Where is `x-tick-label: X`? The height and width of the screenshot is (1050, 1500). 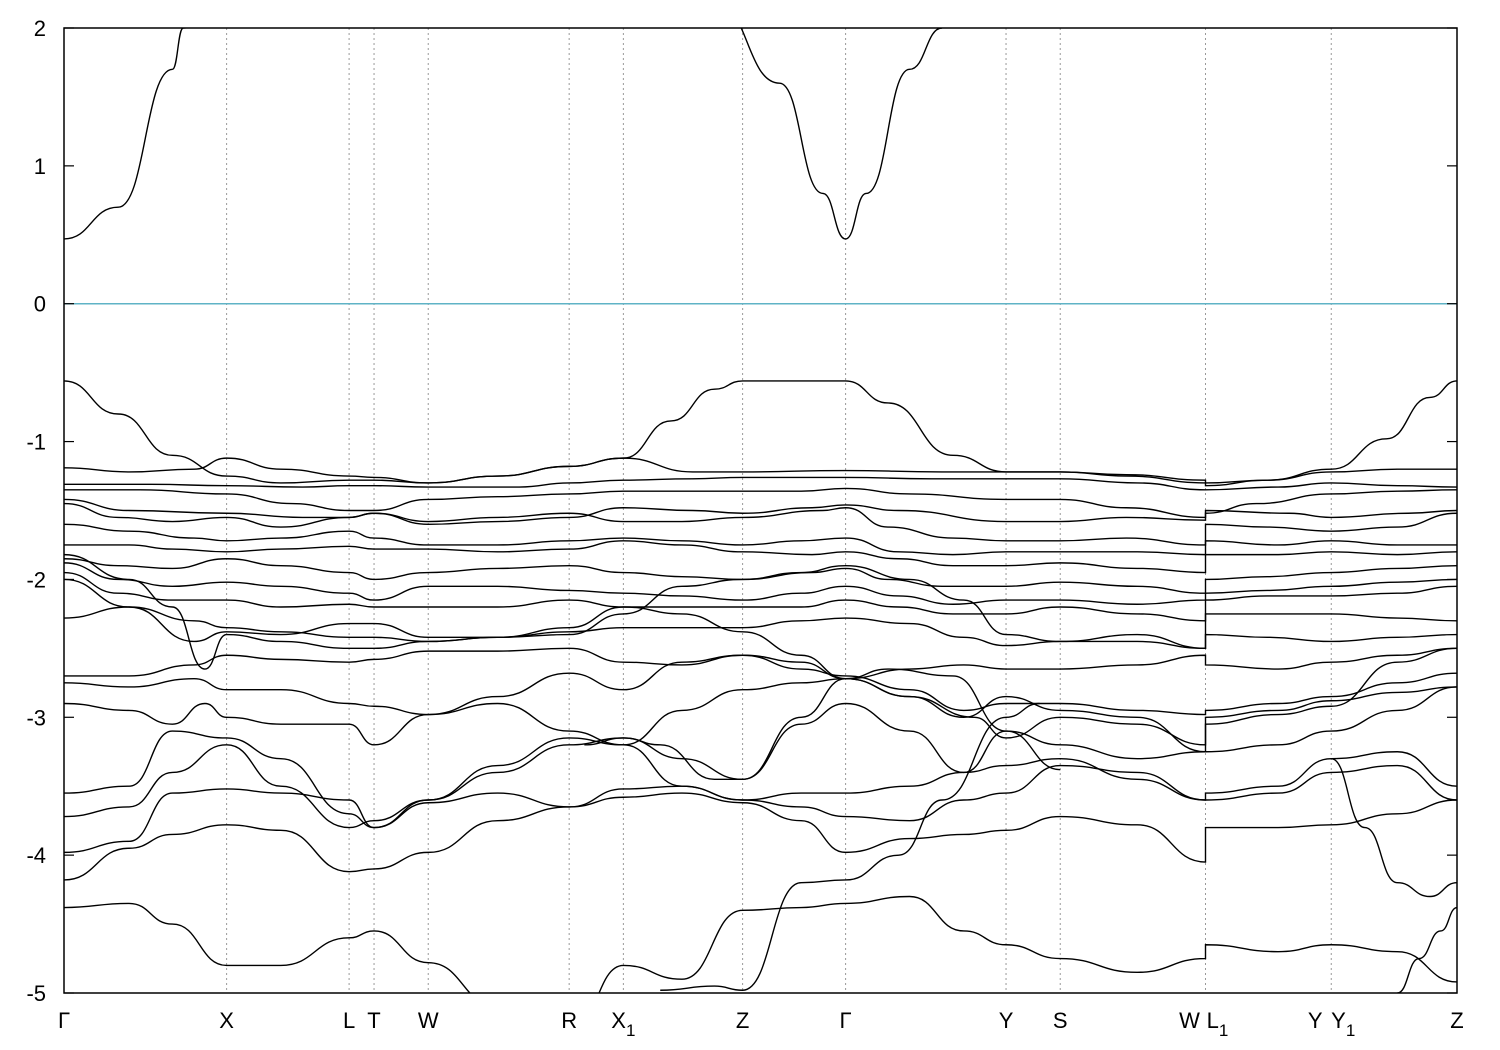
x-tick-label: X is located at coordinates (226, 1020).